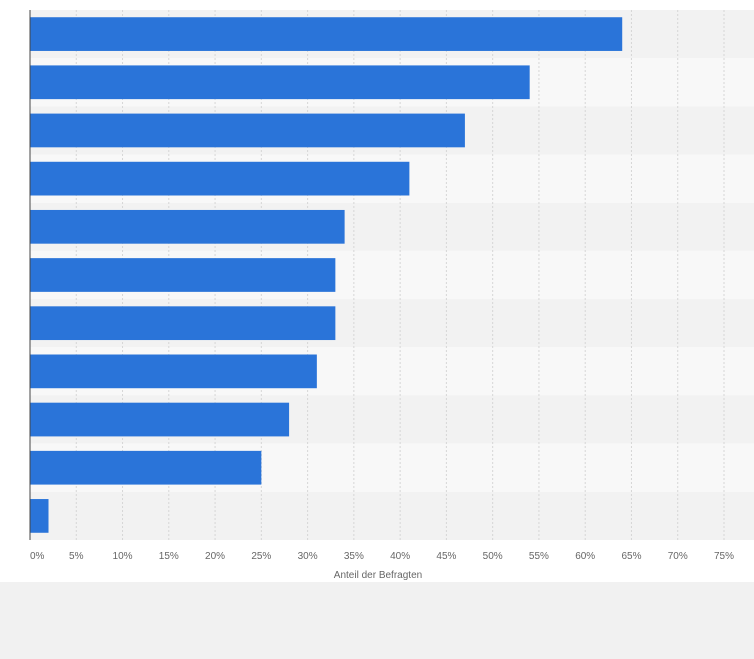 This screenshot has width=754, height=659. Describe the element at coordinates (678, 556) in the screenshot. I see `x-tick-label: 70%` at that location.